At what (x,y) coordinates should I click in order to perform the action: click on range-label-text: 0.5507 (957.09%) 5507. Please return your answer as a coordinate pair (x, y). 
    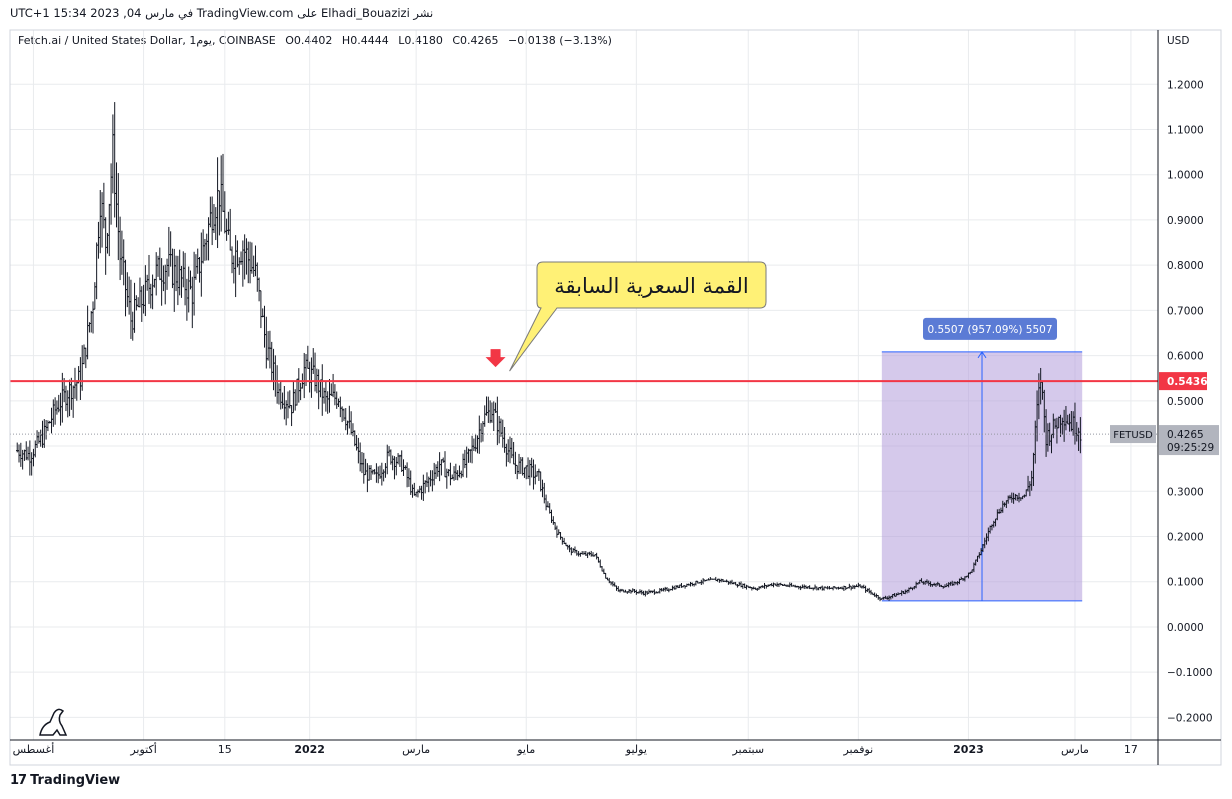
    Looking at the image, I should click on (989, 330).